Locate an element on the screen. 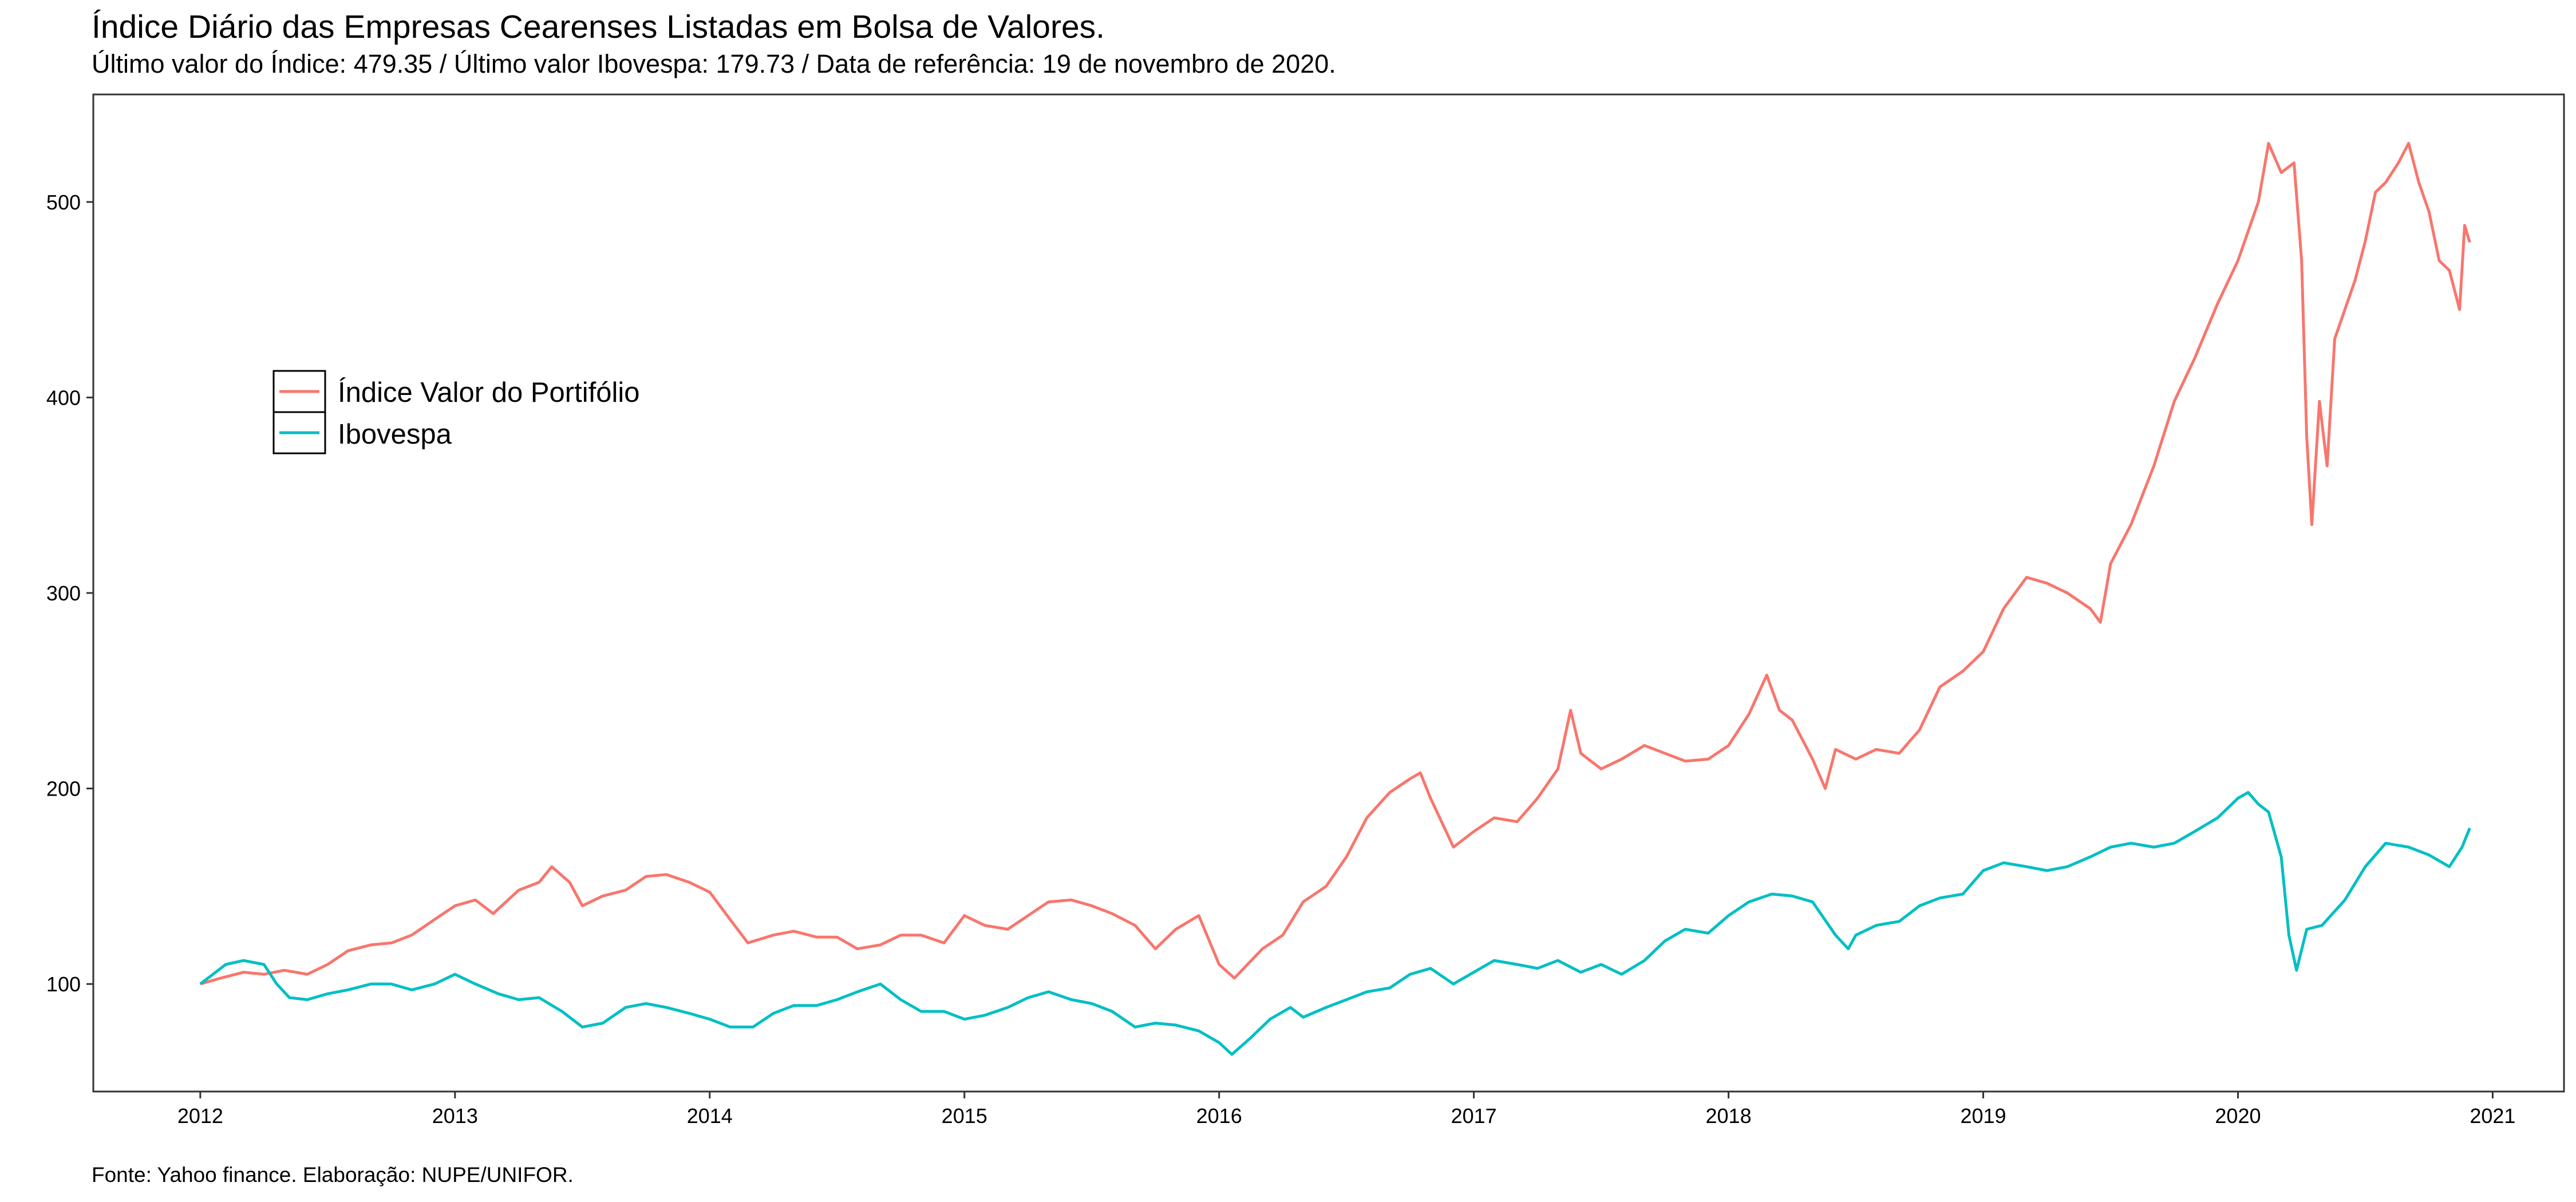 The height and width of the screenshot is (1202, 2576). y-axis: 100 200 300 400 500 is located at coordinates (69, 593).